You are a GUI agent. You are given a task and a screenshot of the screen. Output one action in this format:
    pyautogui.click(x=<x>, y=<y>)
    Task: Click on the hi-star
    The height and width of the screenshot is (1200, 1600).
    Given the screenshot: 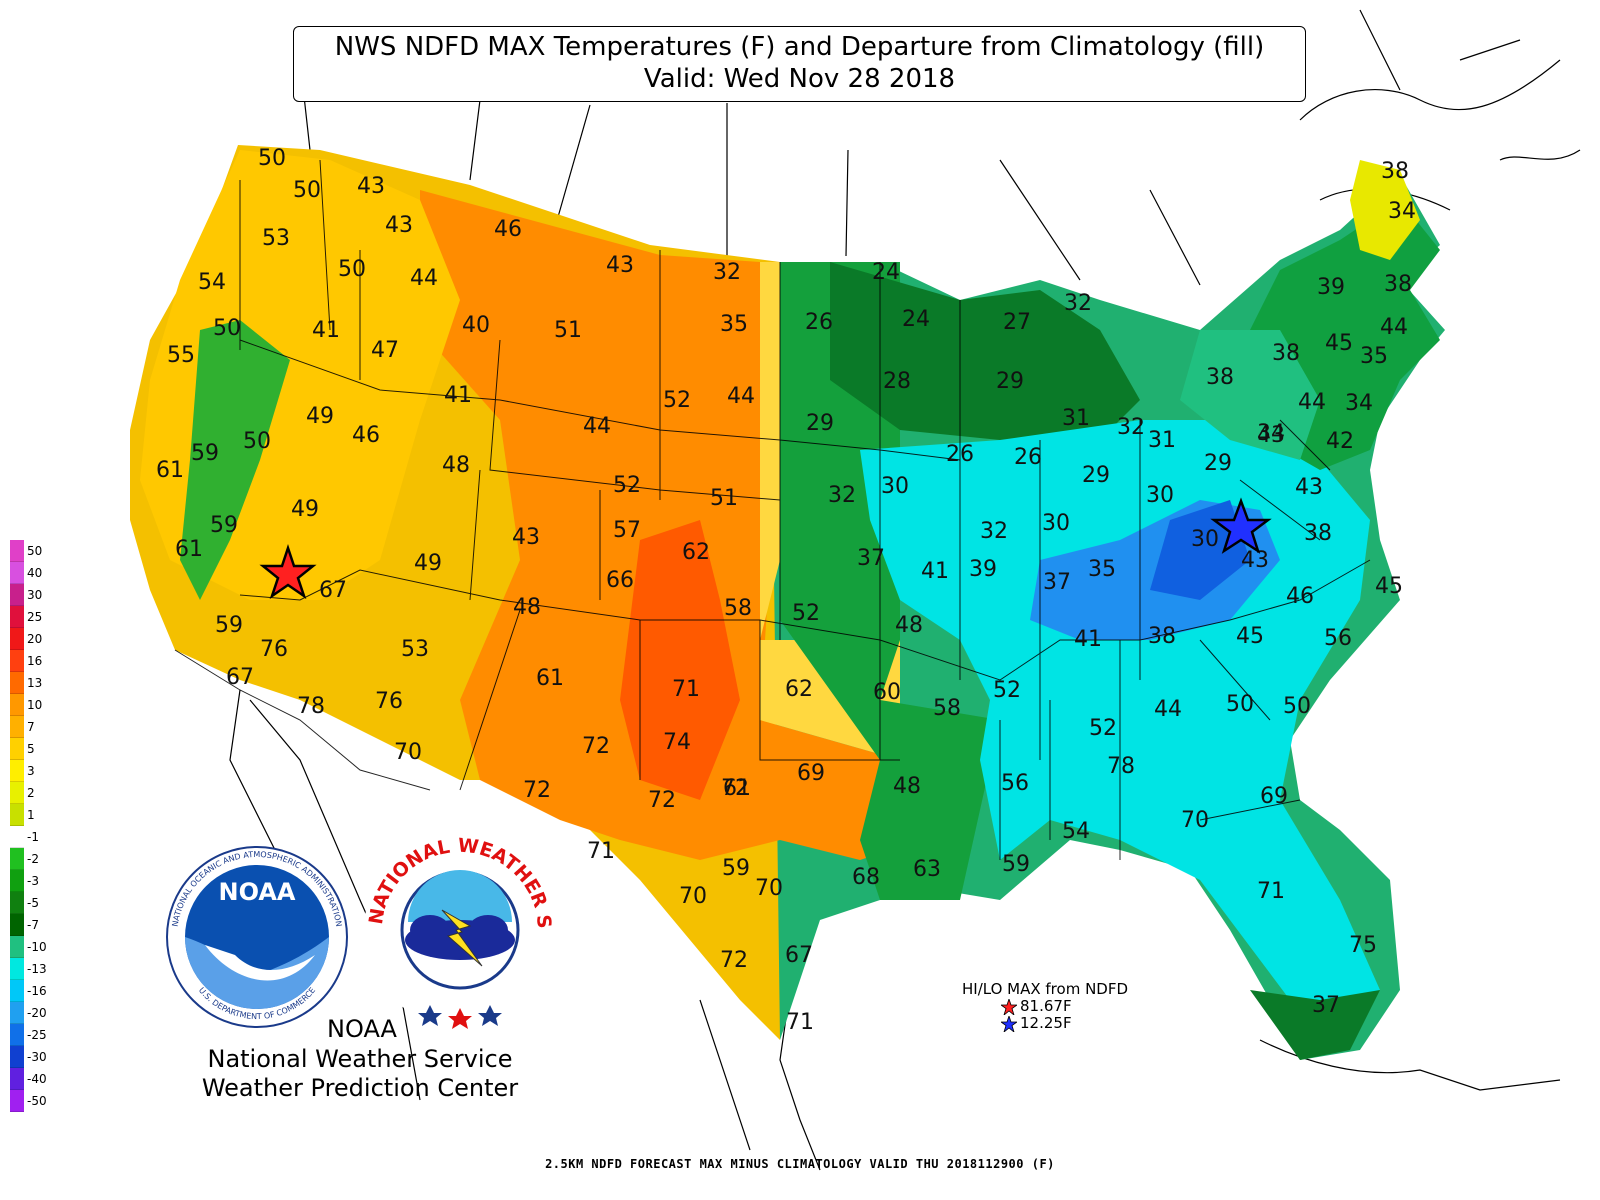 What is the action you would take?
    pyautogui.click(x=288, y=572)
    